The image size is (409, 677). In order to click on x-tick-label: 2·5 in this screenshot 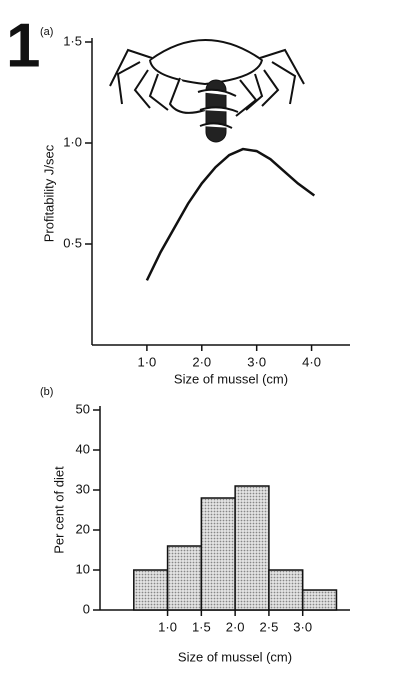, I will do `click(269, 626)`.